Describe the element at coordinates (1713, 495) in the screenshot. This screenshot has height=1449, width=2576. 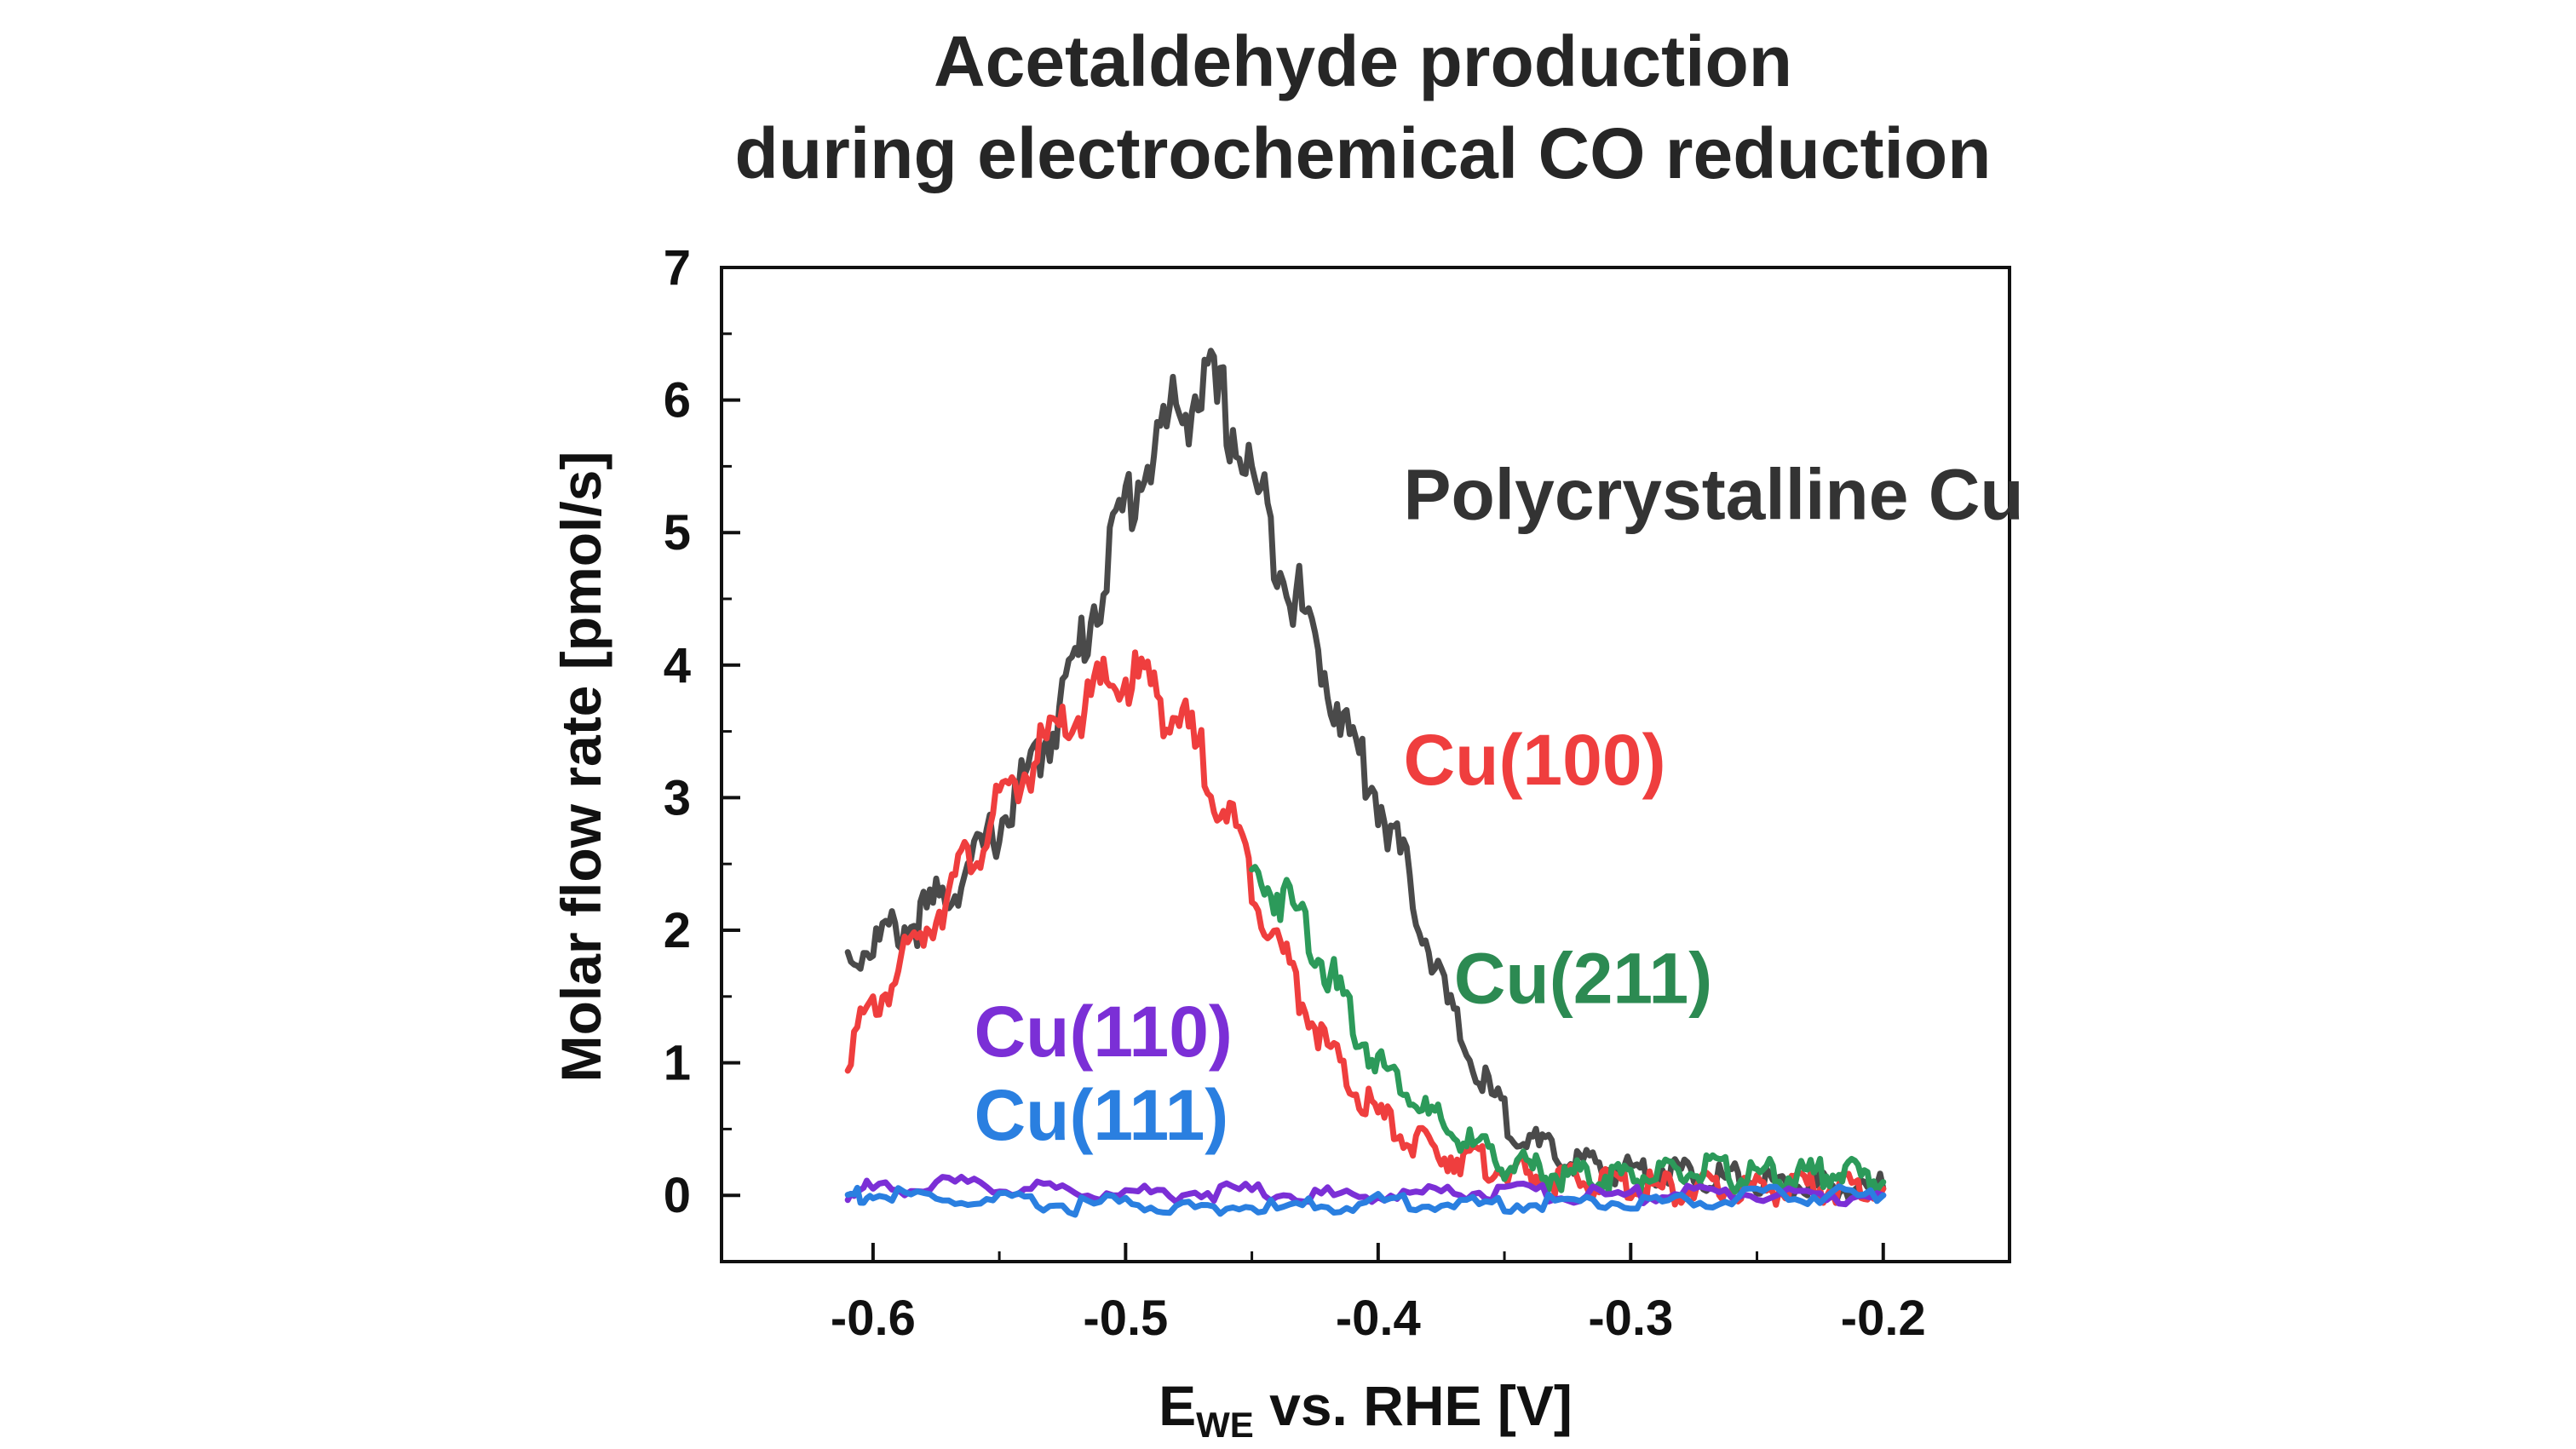
I see `series-annotation-polycrystalline-cu: Polycrystalline Cu` at that location.